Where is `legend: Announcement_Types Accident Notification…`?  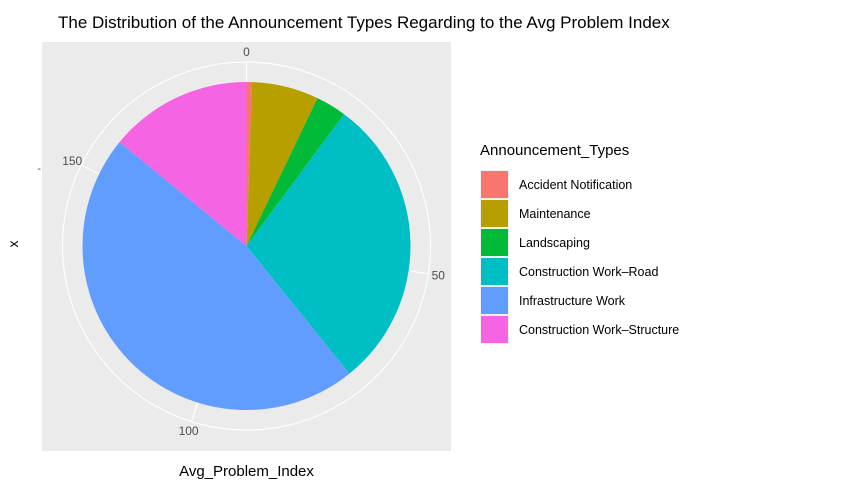 legend: Announcement_Types Accident Notification… is located at coordinates (579, 243).